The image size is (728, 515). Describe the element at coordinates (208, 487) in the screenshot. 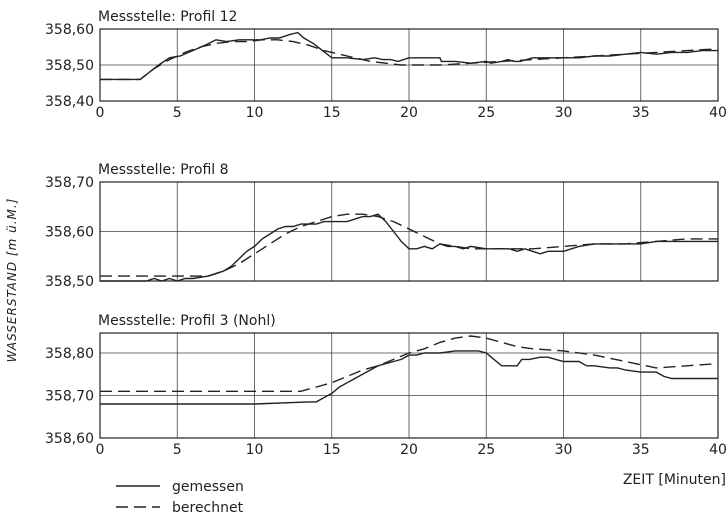

I see `legend-label-measured: gemessen` at that location.